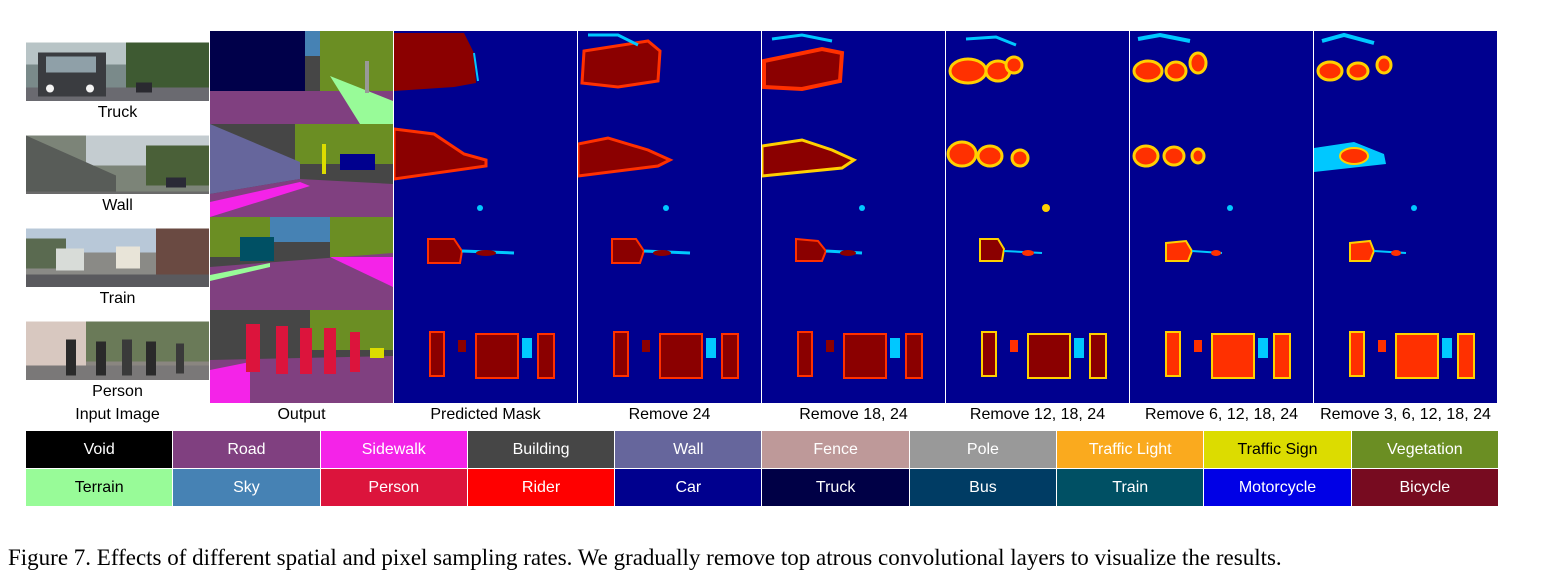  What do you see at coordinates (541, 449) in the screenshot?
I see `legend-swatch-building: Building` at bounding box center [541, 449].